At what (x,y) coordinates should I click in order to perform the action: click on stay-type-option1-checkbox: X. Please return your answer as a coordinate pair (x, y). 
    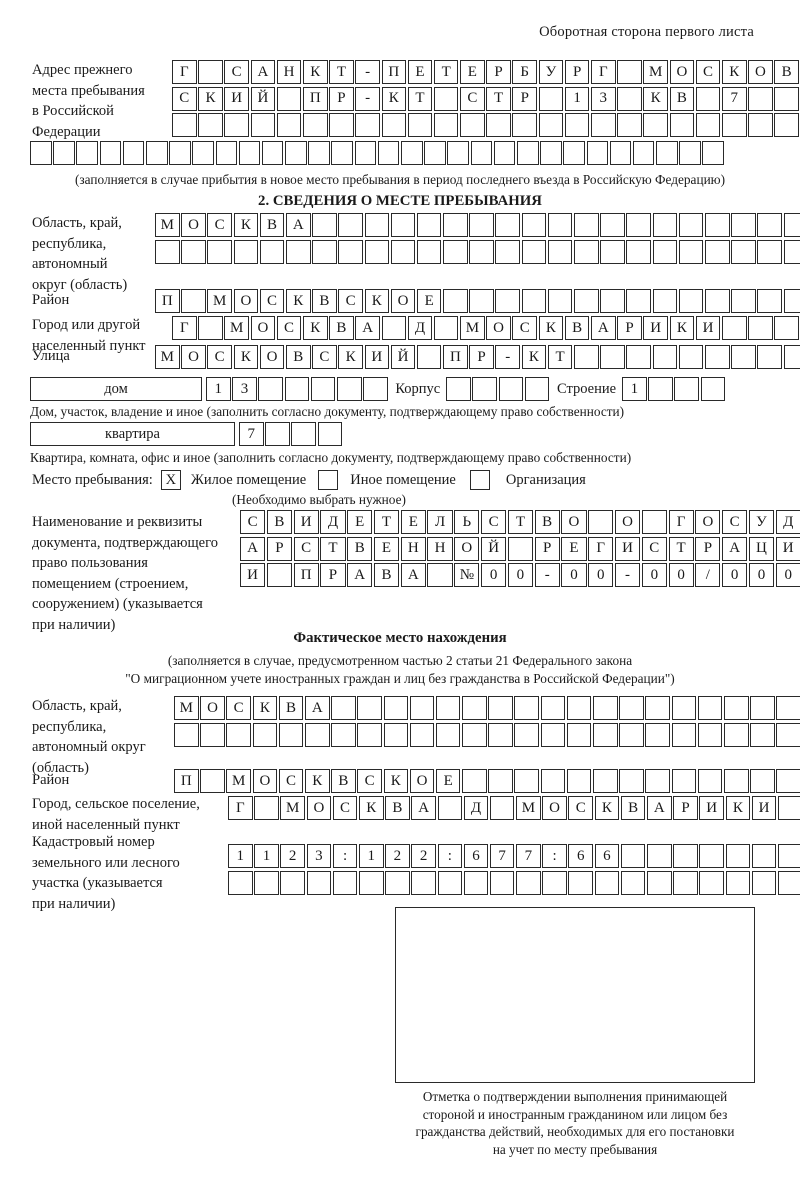
    Looking at the image, I should click on (170, 480).